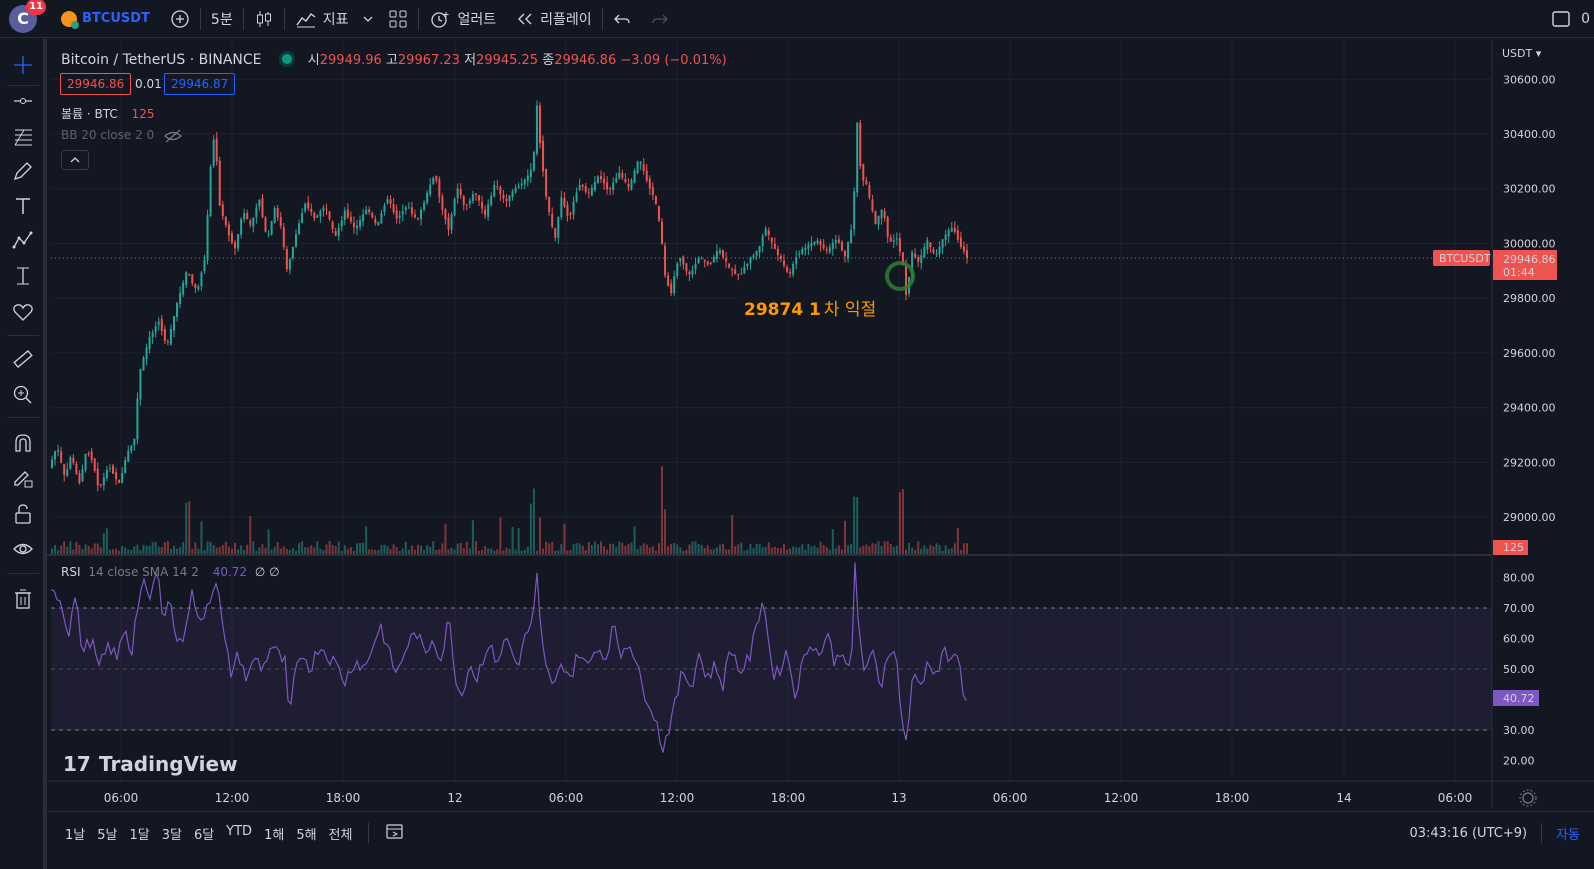 The height and width of the screenshot is (869, 1594). Describe the element at coordinates (23, 206) in the screenshot. I see `text-tool` at that location.